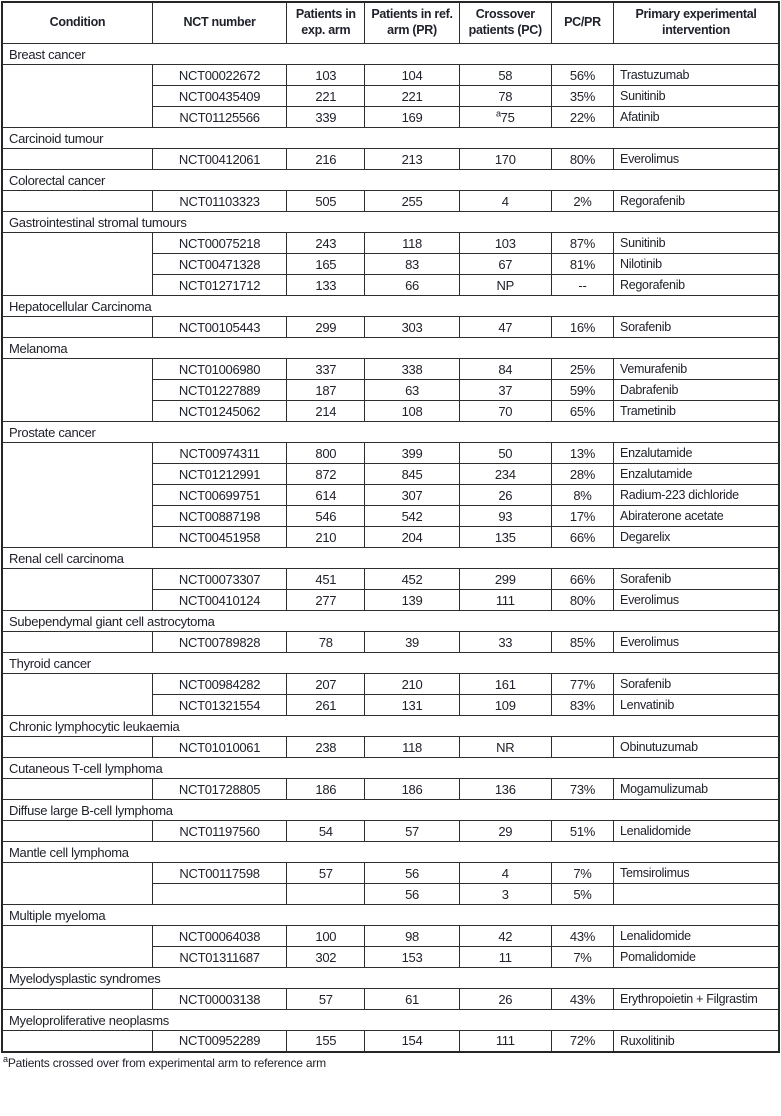 The width and height of the screenshot is (781, 1116). What do you see at coordinates (412, 999) in the screenshot?
I see `patients-ref-arm-cell: 61` at bounding box center [412, 999].